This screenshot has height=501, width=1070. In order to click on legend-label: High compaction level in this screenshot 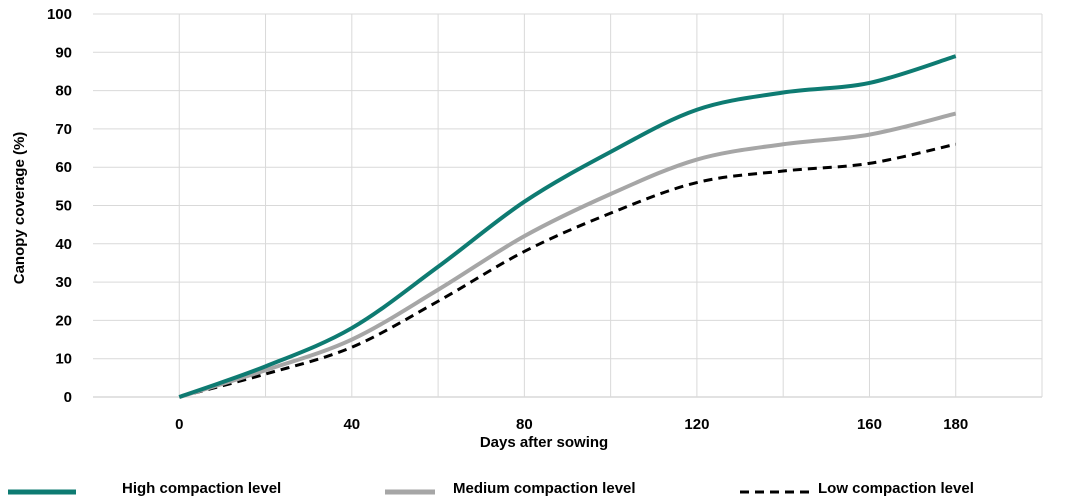, I will do `click(201, 488)`.